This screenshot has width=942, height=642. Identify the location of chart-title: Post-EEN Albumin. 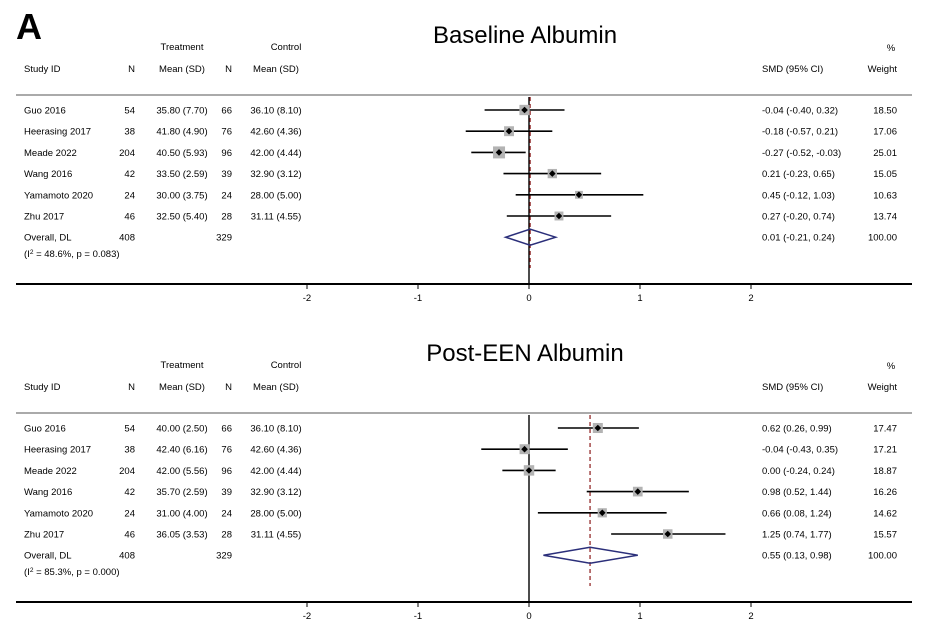
(524, 353).